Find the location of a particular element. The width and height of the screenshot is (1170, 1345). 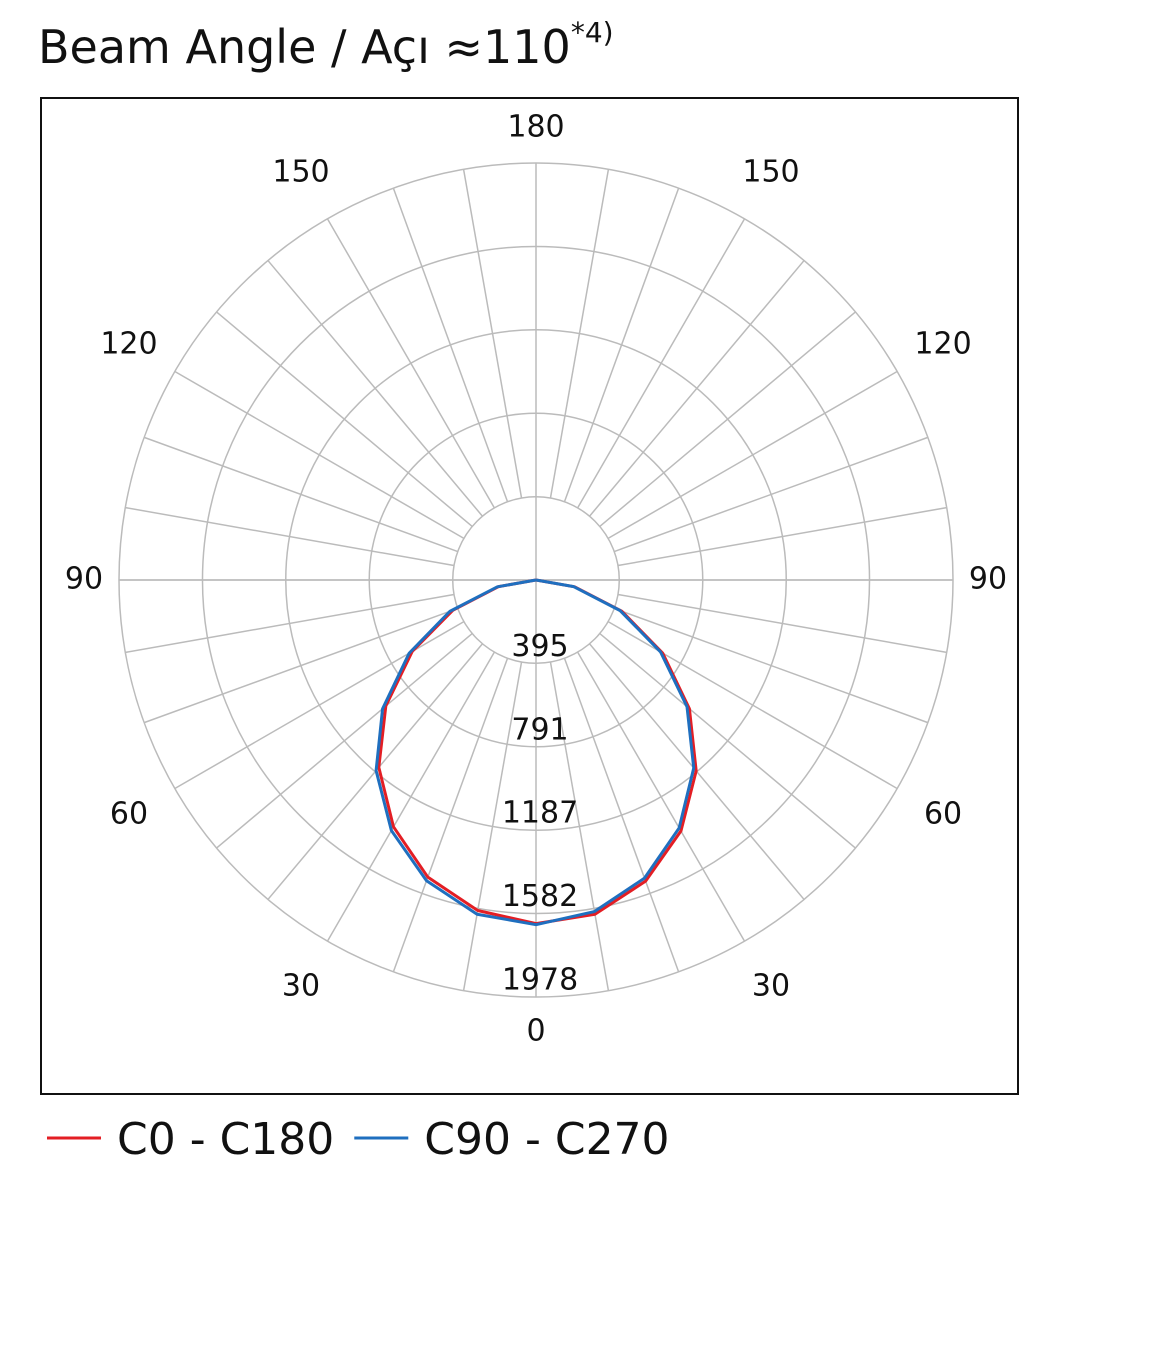

r-tick-label: 1978 is located at coordinates (540, 980).